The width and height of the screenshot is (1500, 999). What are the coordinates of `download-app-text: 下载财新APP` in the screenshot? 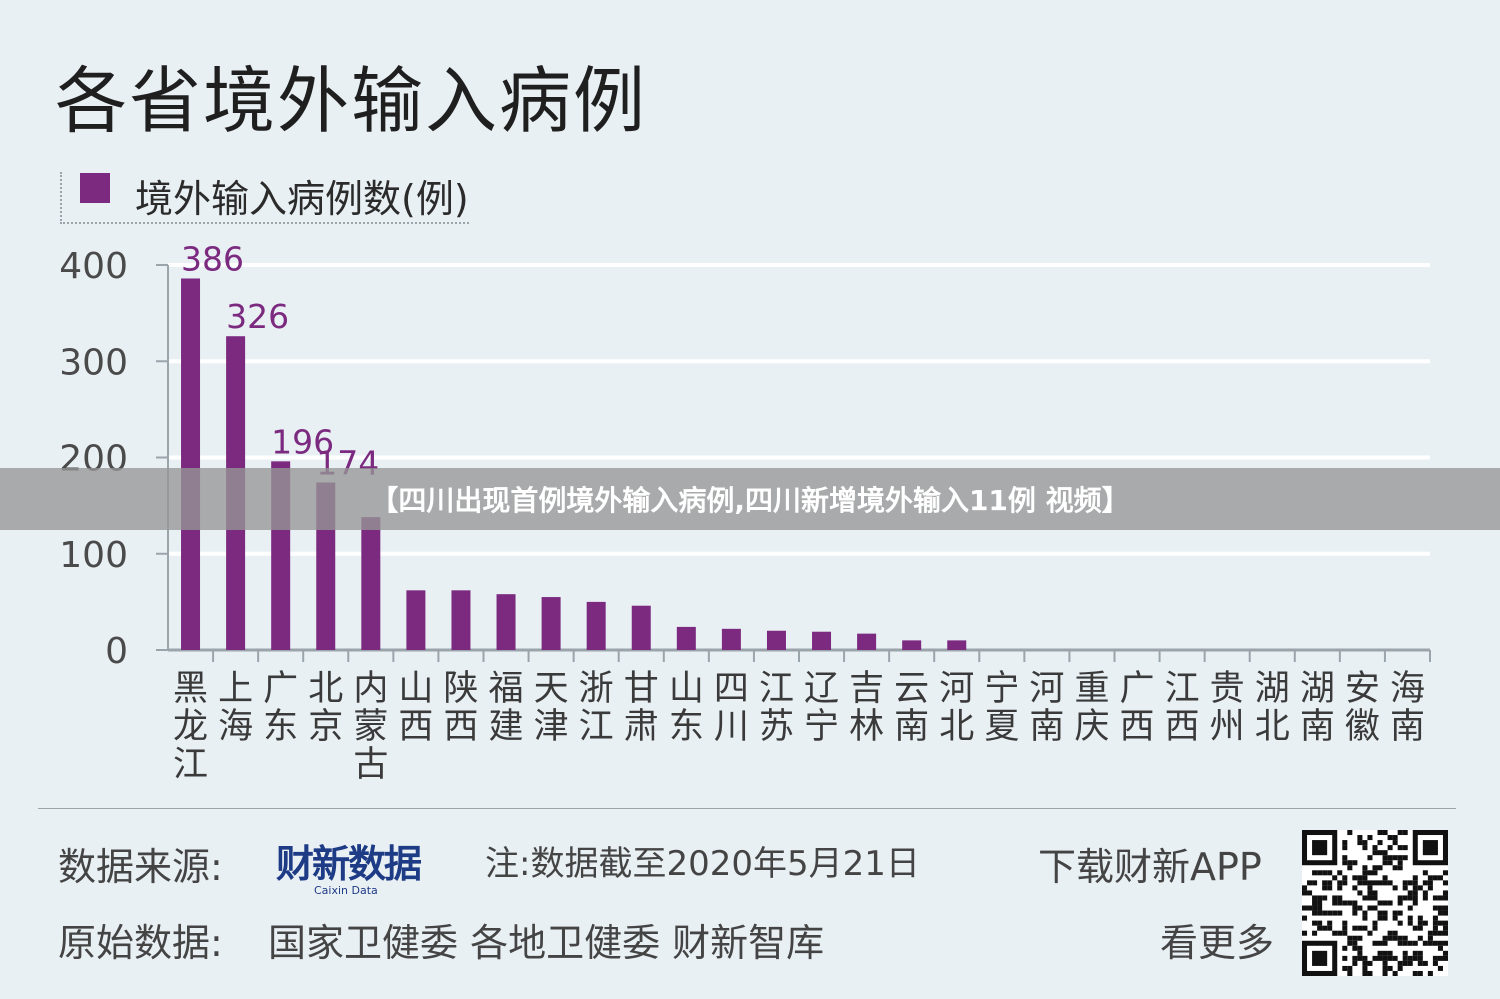 It's located at (1150, 867).